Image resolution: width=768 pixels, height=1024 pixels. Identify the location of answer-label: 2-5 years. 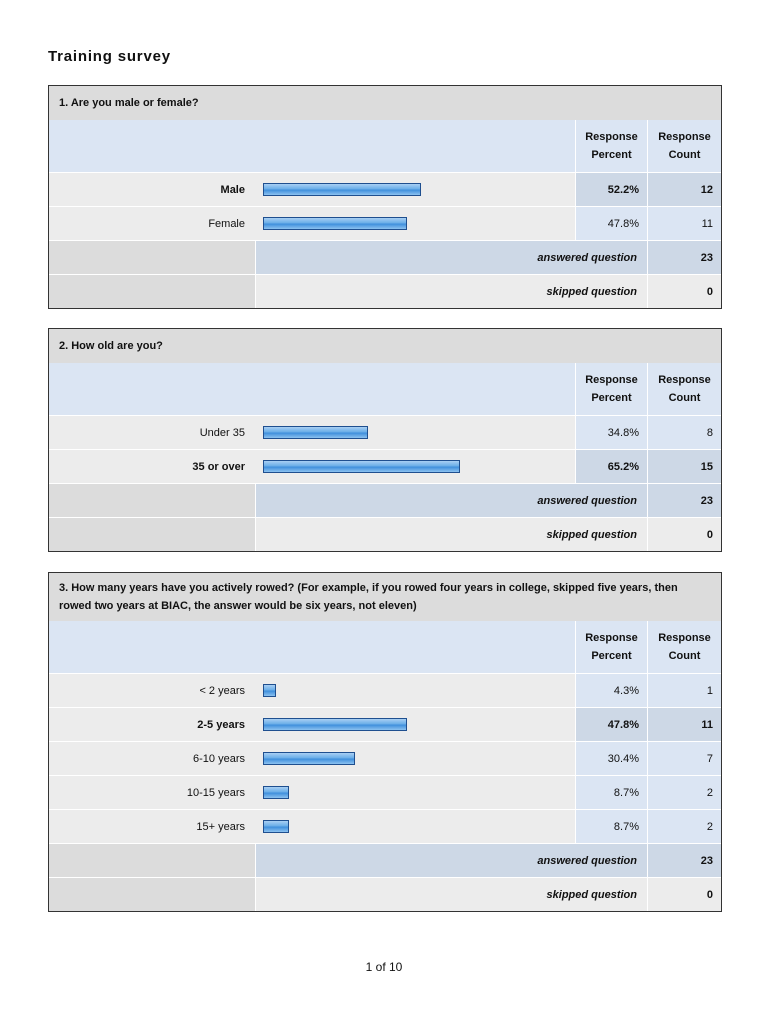
(152, 724).